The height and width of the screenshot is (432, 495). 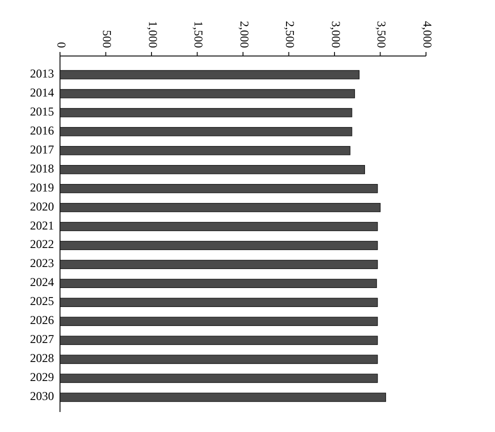 I want to click on x-tick-label: 3,500, so click(x=381, y=34).